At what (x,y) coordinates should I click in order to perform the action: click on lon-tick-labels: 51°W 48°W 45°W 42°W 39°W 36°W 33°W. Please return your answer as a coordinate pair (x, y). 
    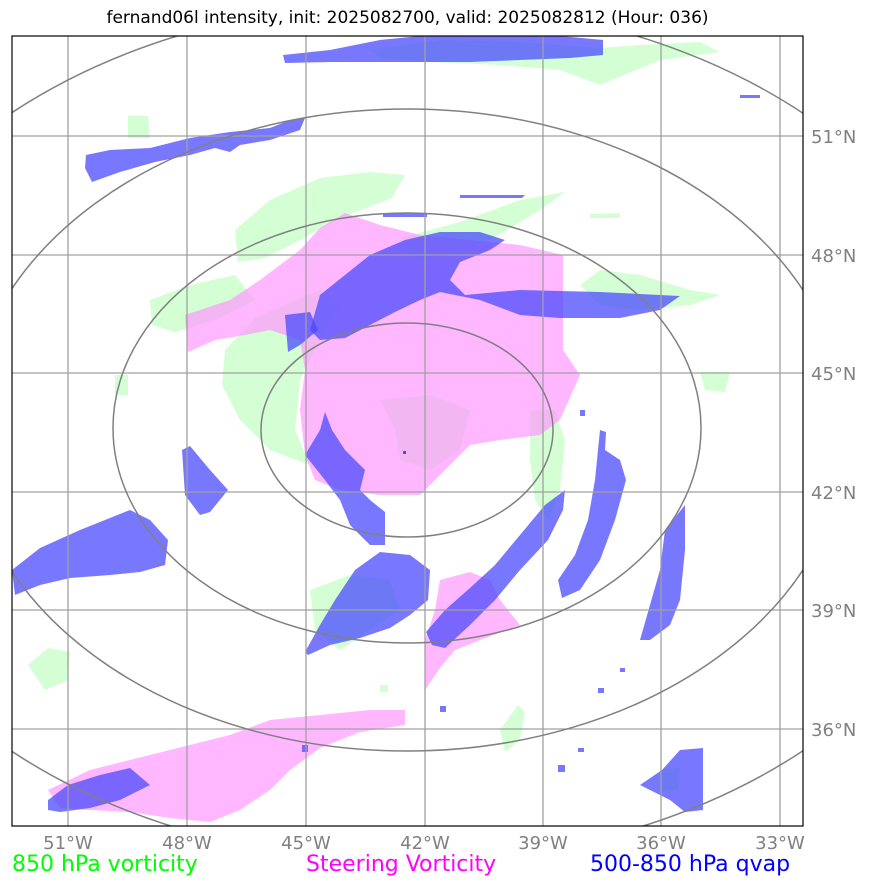
    Looking at the image, I should click on (424, 843).